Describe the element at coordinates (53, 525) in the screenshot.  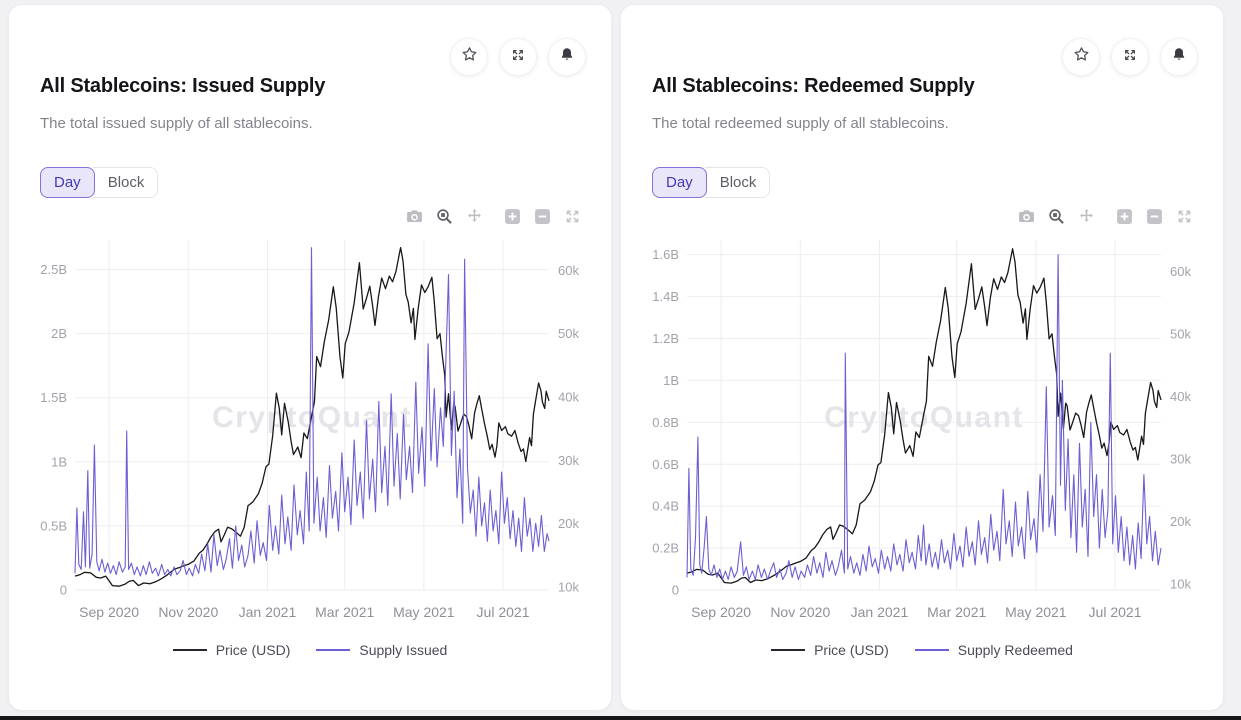
I see `left-axis-tick-label: 0.5B` at that location.